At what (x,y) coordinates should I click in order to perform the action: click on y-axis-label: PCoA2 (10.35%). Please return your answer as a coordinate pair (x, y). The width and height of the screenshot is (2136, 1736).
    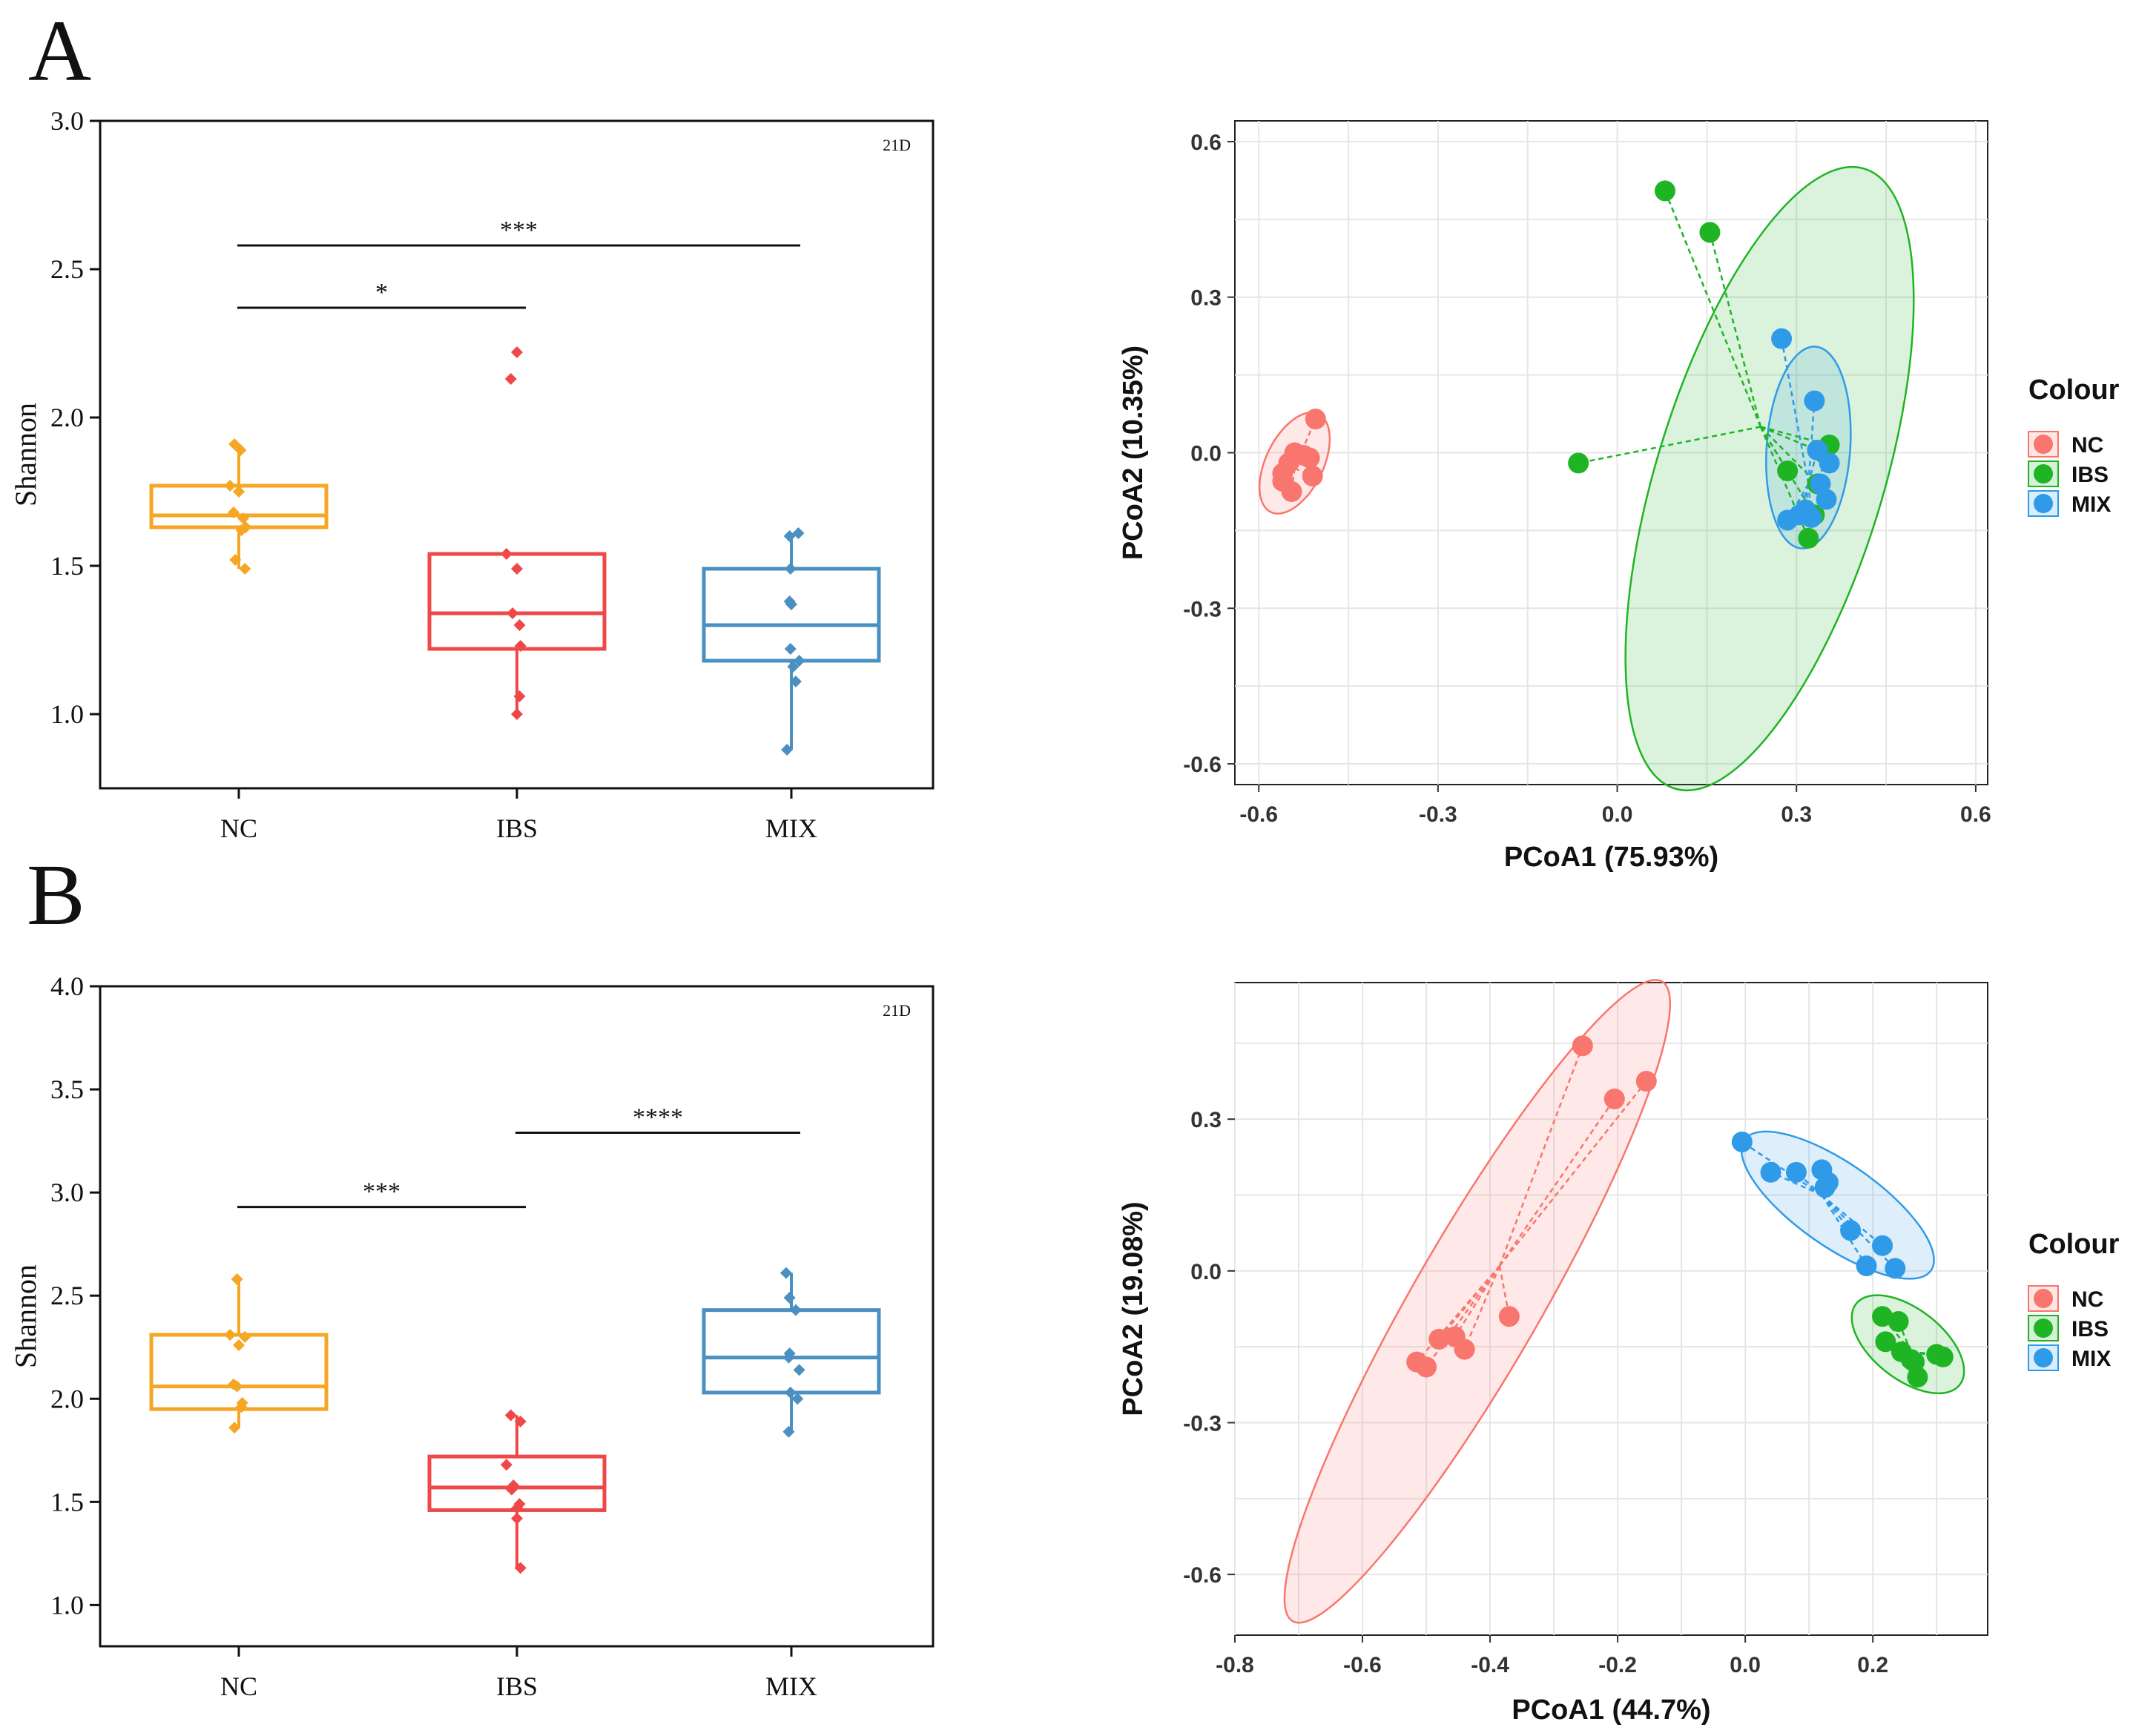
    Looking at the image, I should click on (1133, 453).